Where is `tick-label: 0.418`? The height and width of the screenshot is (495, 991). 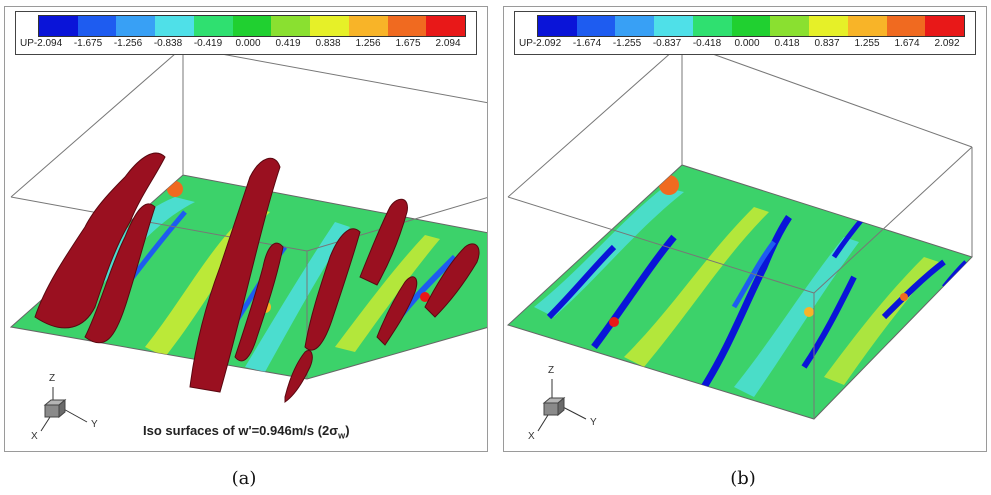 tick-label: 0.418 is located at coordinates (787, 43).